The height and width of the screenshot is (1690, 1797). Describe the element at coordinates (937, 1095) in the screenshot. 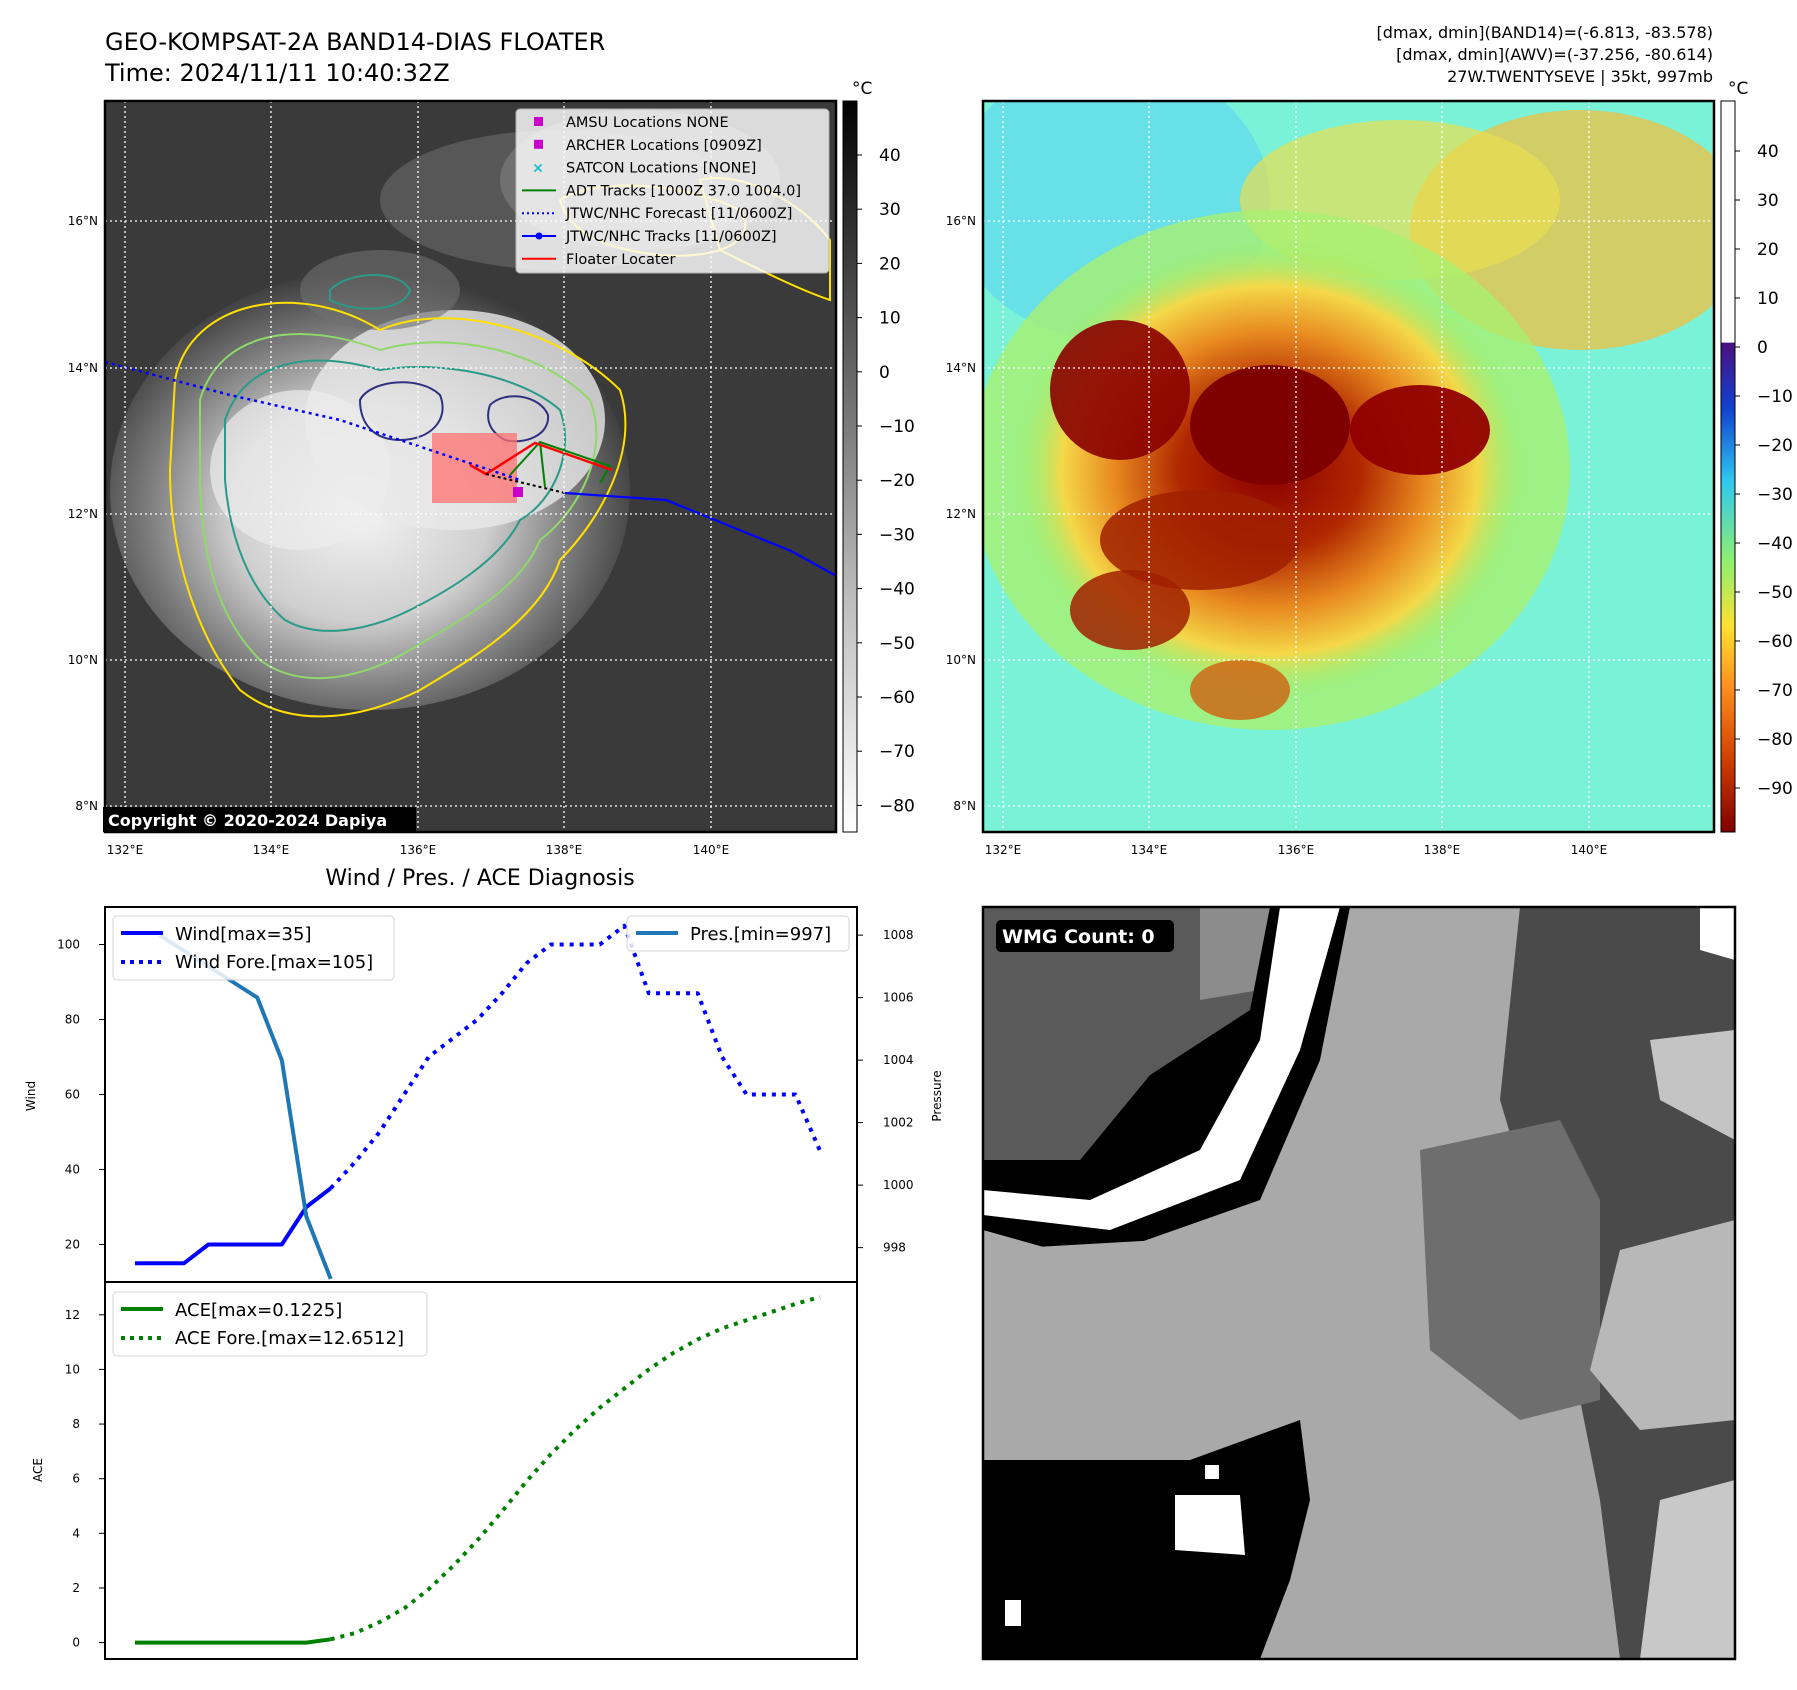

I see `pressure-ylabel: Pressure` at that location.